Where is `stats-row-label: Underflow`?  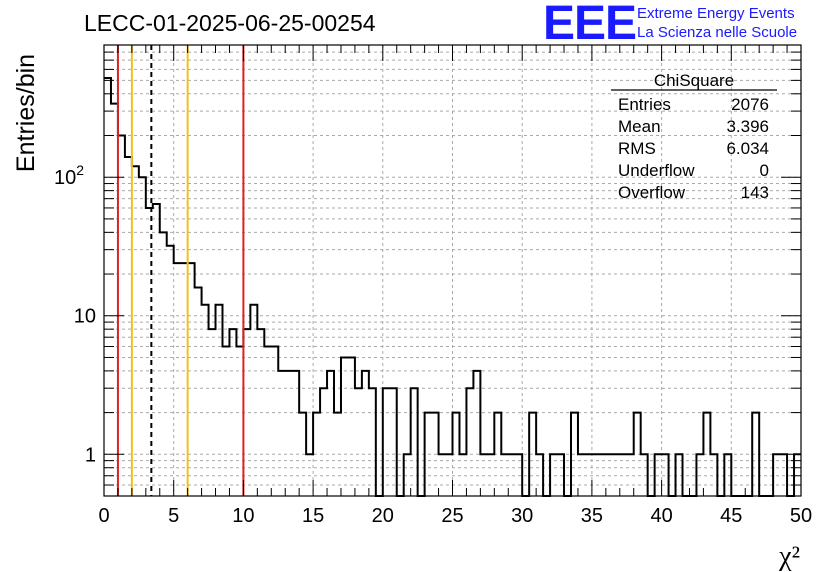 stats-row-label: Underflow is located at coordinates (656, 170).